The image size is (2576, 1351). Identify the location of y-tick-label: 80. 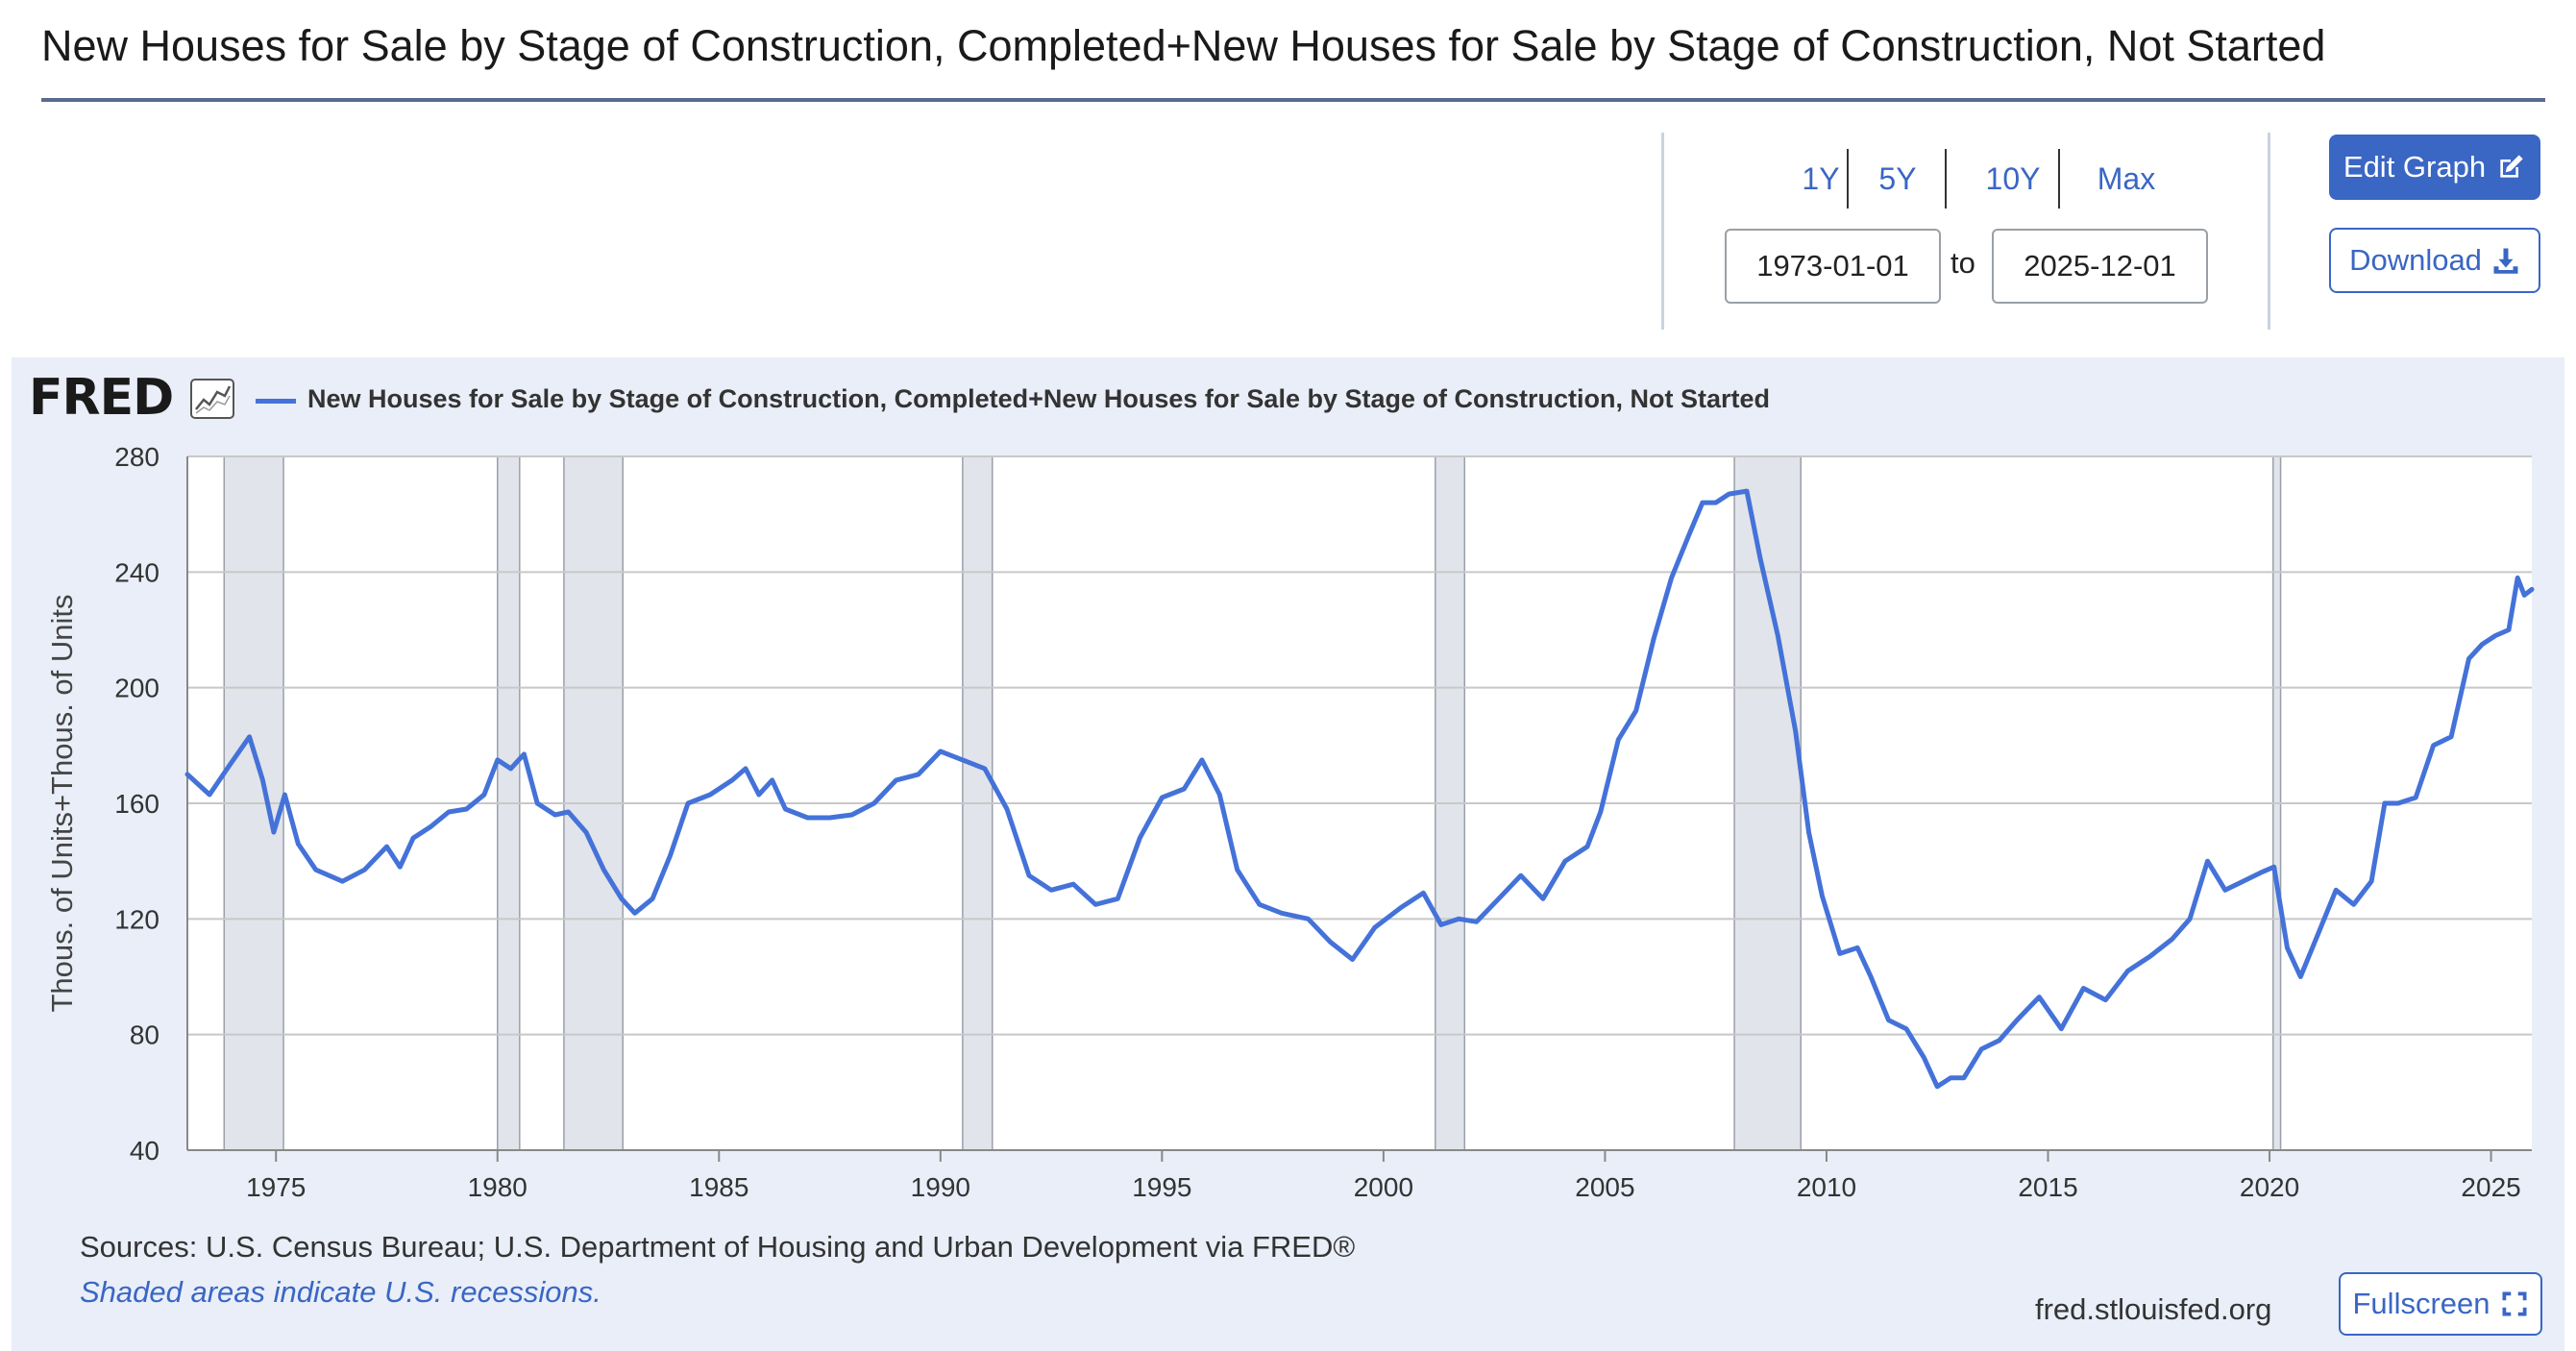
(144, 1035).